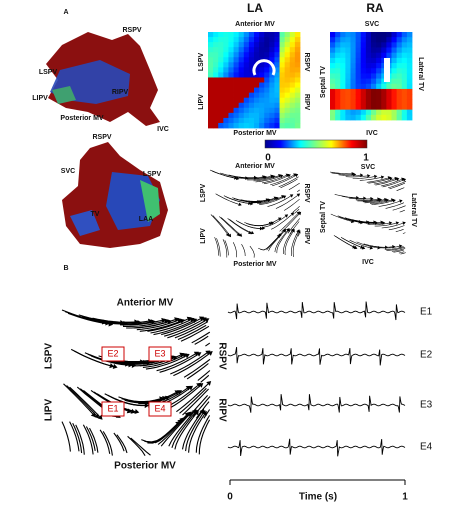 This screenshot has width=474, height=515. What do you see at coordinates (316, 311) in the screenshot?
I see `electrogram` at bounding box center [316, 311].